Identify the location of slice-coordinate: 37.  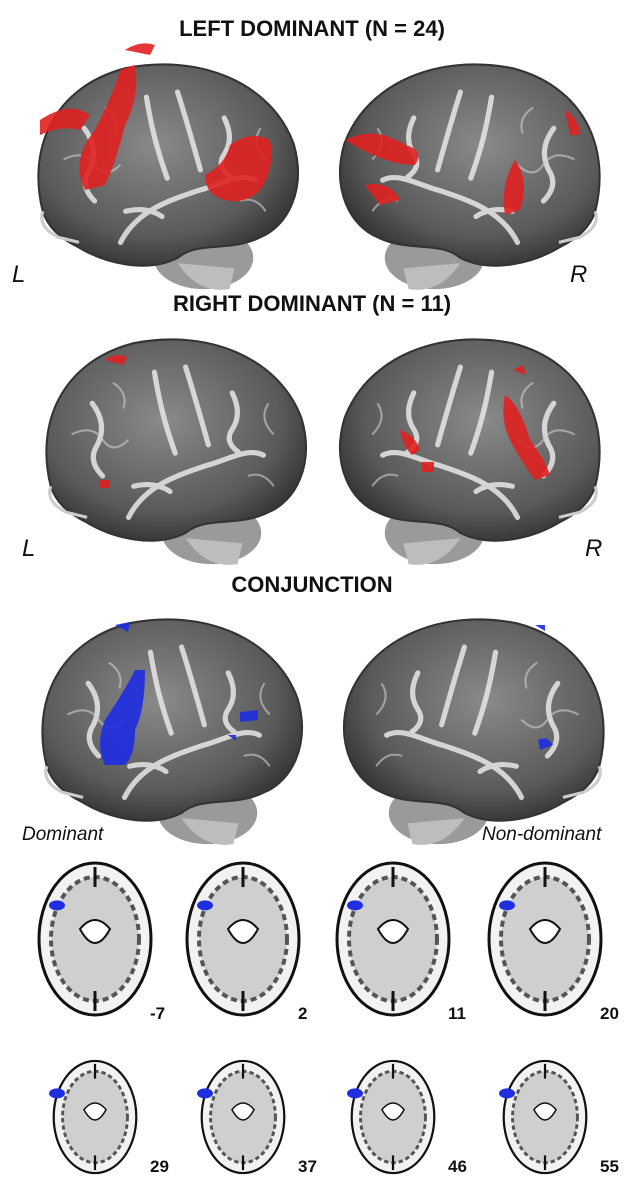
(307, 1166).